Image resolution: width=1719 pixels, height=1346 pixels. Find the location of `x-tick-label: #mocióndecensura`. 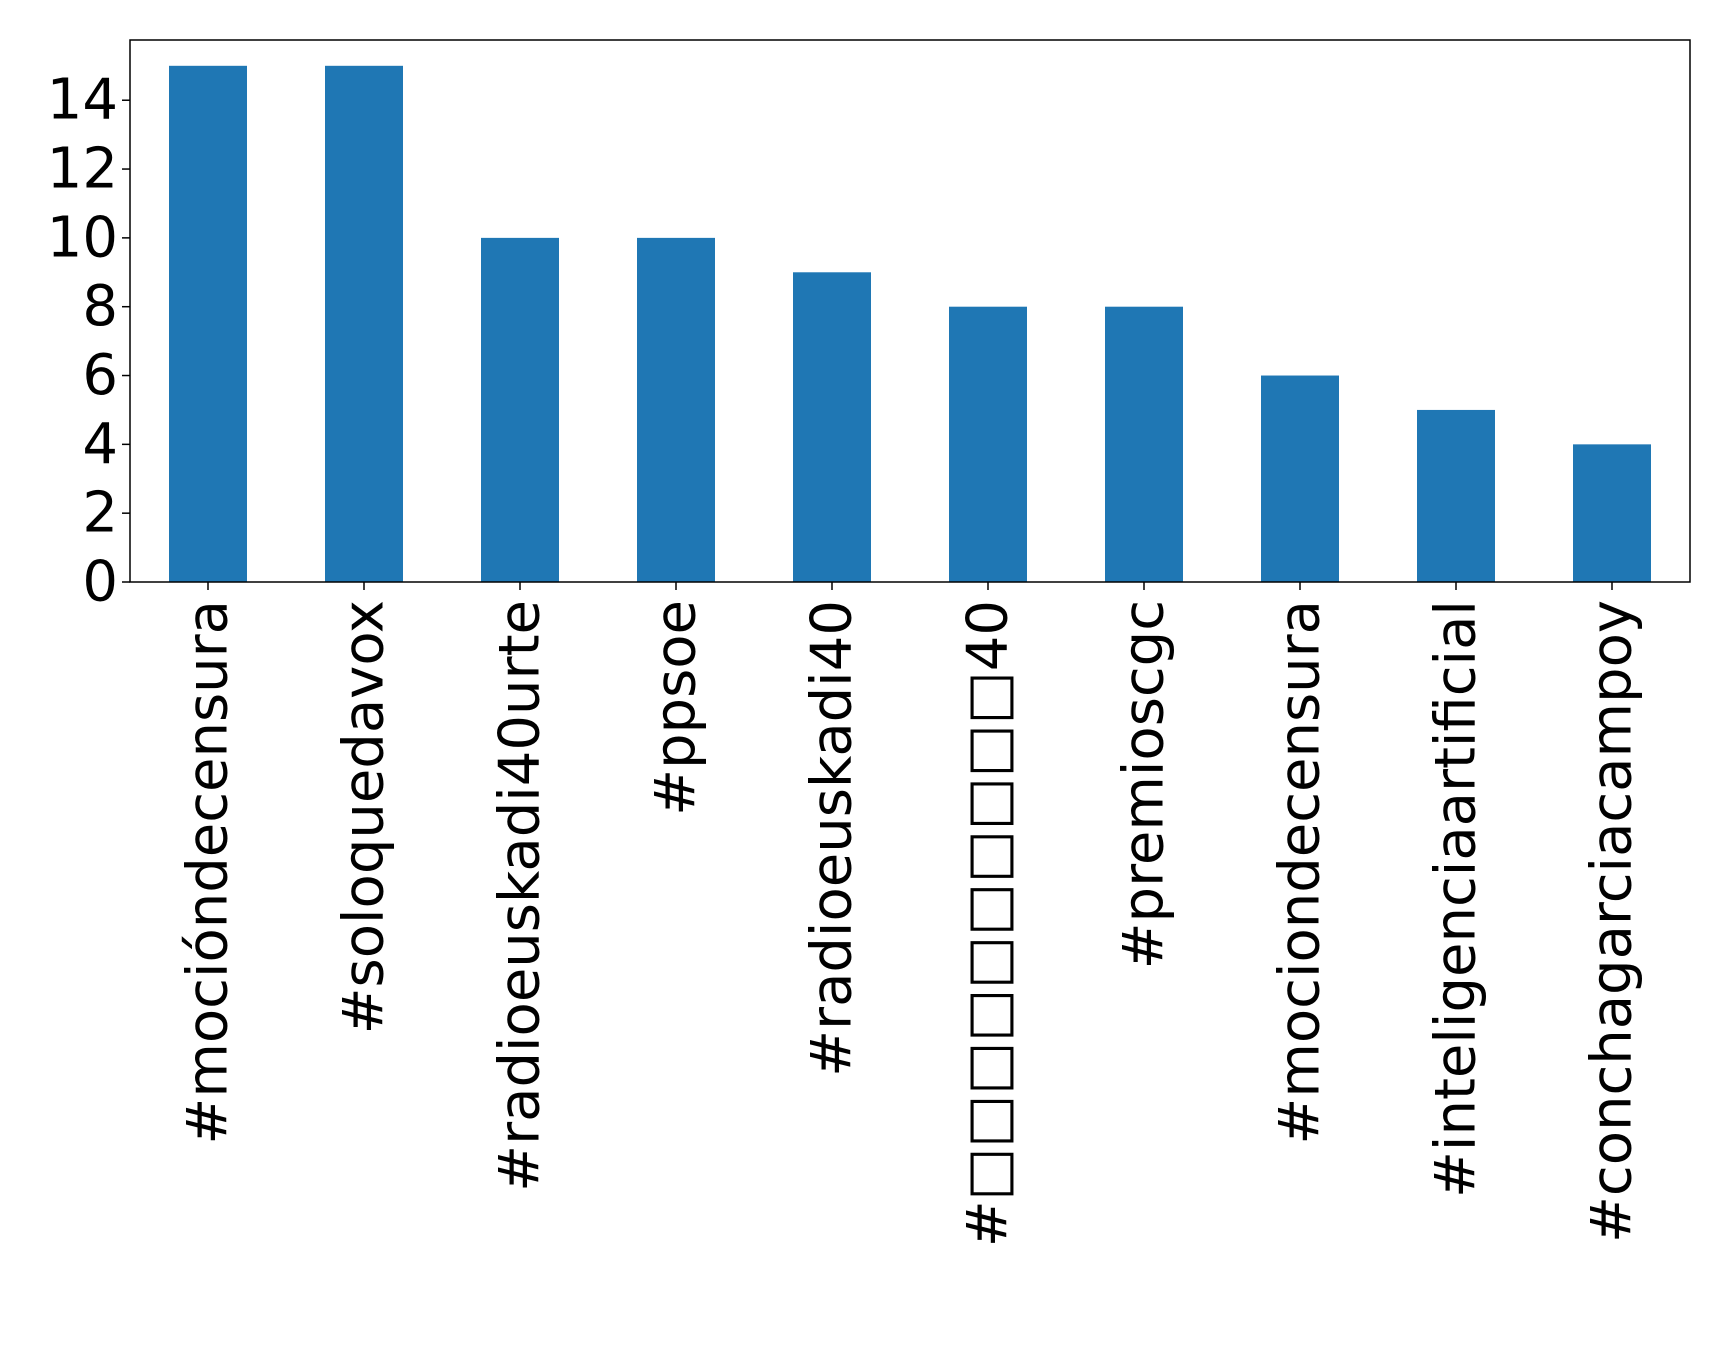

x-tick-label: #mocióndecensura is located at coordinates (208, 872).